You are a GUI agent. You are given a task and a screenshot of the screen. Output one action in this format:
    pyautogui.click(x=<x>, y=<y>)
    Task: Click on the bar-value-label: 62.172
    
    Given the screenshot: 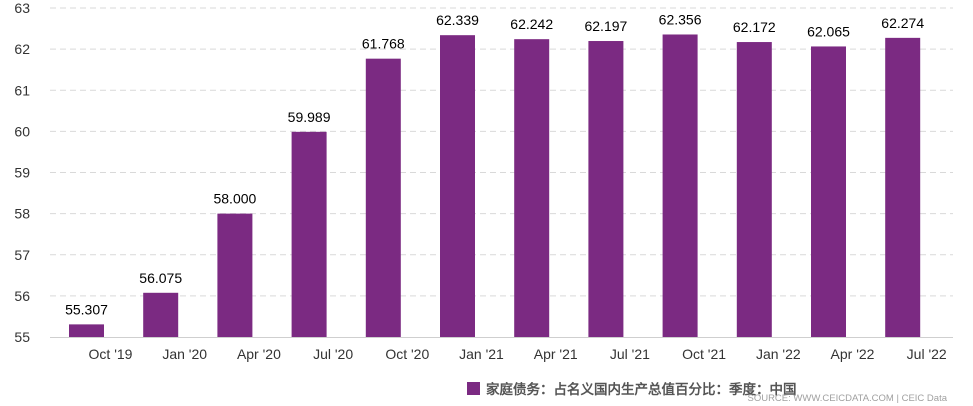 What is the action you would take?
    pyautogui.click(x=754, y=27)
    